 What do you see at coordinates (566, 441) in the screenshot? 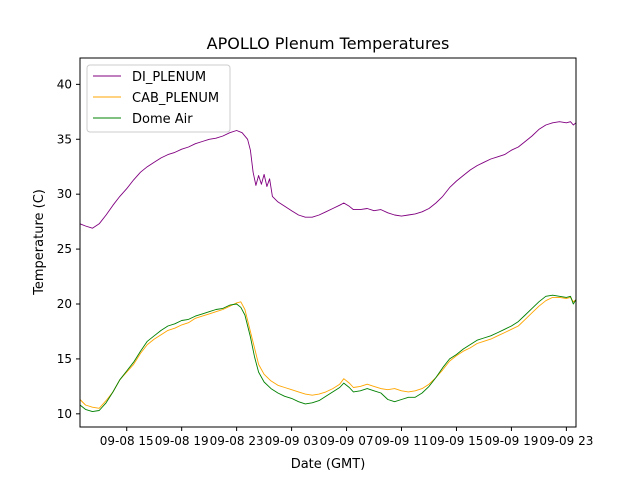
I see `x-tick-label: 09-09 23` at bounding box center [566, 441].